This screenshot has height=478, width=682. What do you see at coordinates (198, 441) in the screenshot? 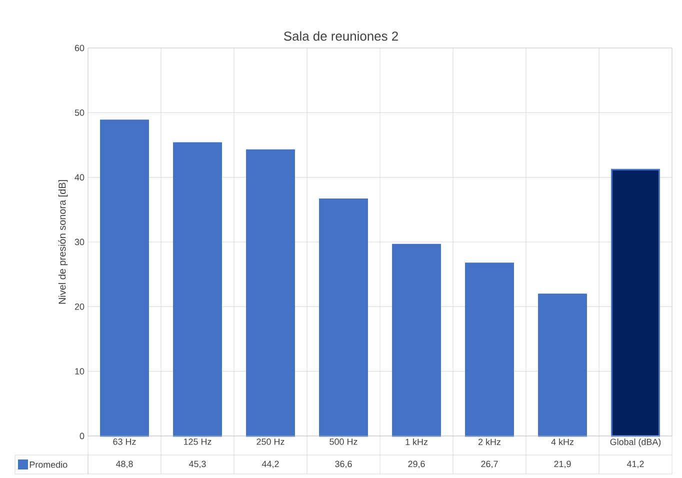
I see `x-tick-label: 125 Hz` at bounding box center [198, 441].